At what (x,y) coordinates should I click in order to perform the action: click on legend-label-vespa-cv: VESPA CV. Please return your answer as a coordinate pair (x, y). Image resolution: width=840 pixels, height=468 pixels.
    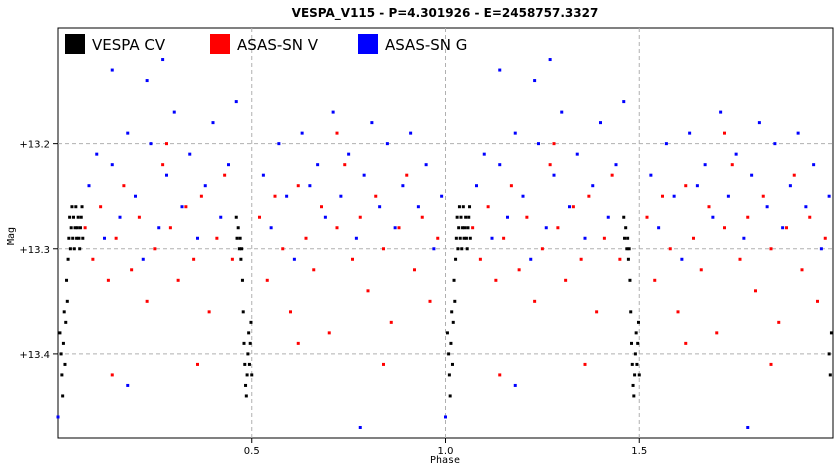
    Looking at the image, I should click on (129, 45).